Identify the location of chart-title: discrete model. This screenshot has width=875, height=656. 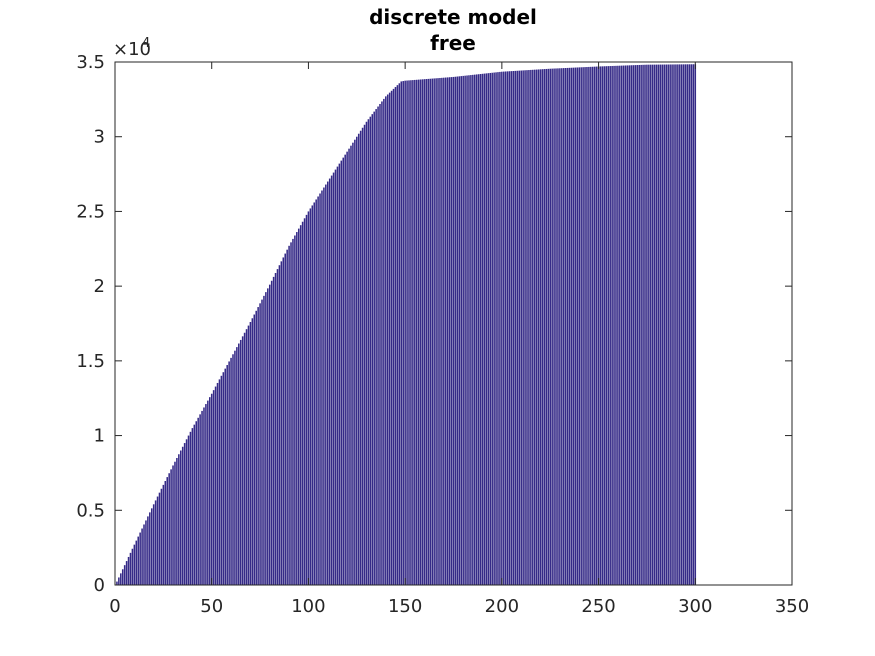
(453, 17).